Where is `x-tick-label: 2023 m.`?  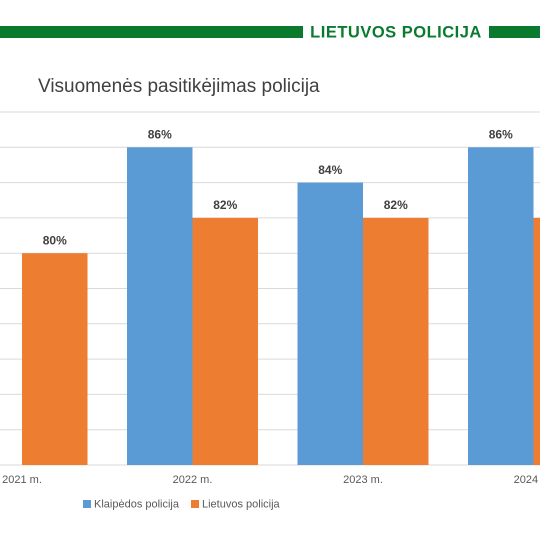 x-tick-label: 2023 m. is located at coordinates (363, 480).